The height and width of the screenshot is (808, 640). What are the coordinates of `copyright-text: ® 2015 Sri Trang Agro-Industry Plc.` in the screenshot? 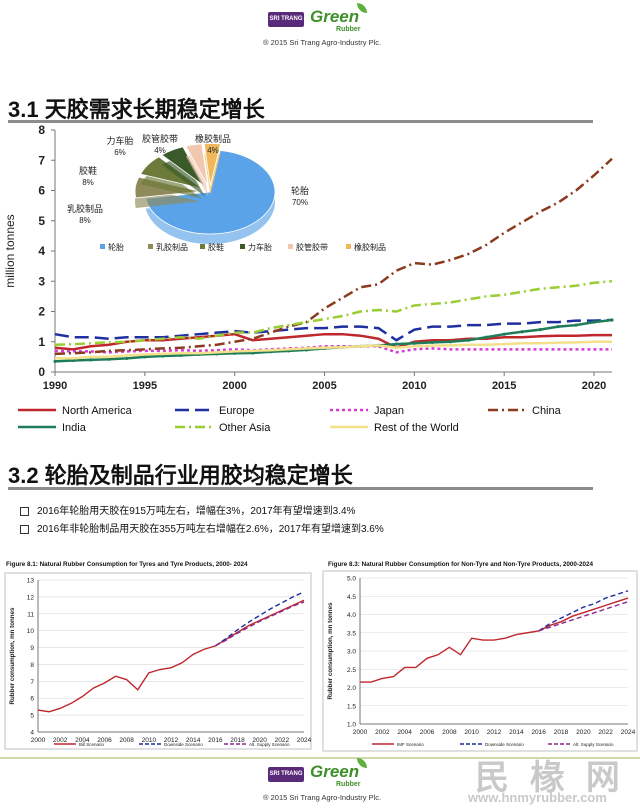 It's located at (322, 797).